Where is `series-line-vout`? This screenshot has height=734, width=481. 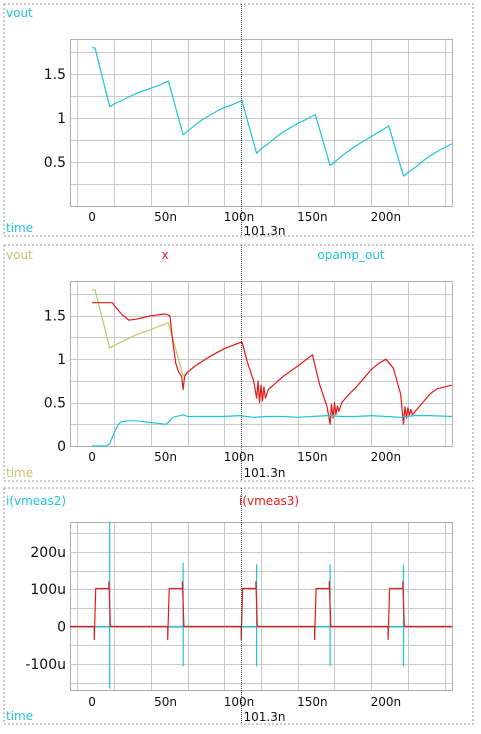 series-line-vout is located at coordinates (272, 112).